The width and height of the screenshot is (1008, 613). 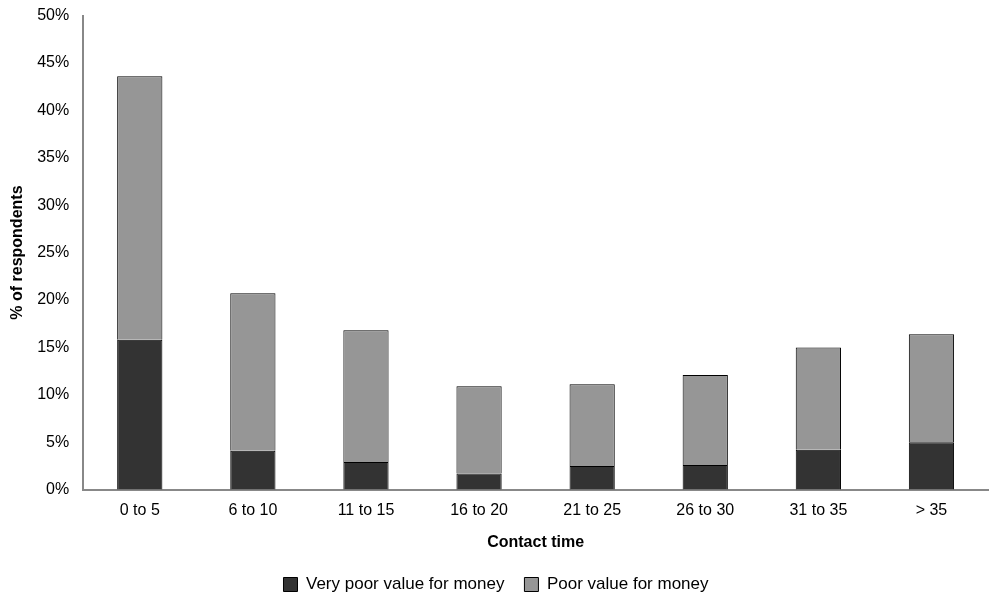 I want to click on y-tick-label: 15%, so click(x=53, y=346).